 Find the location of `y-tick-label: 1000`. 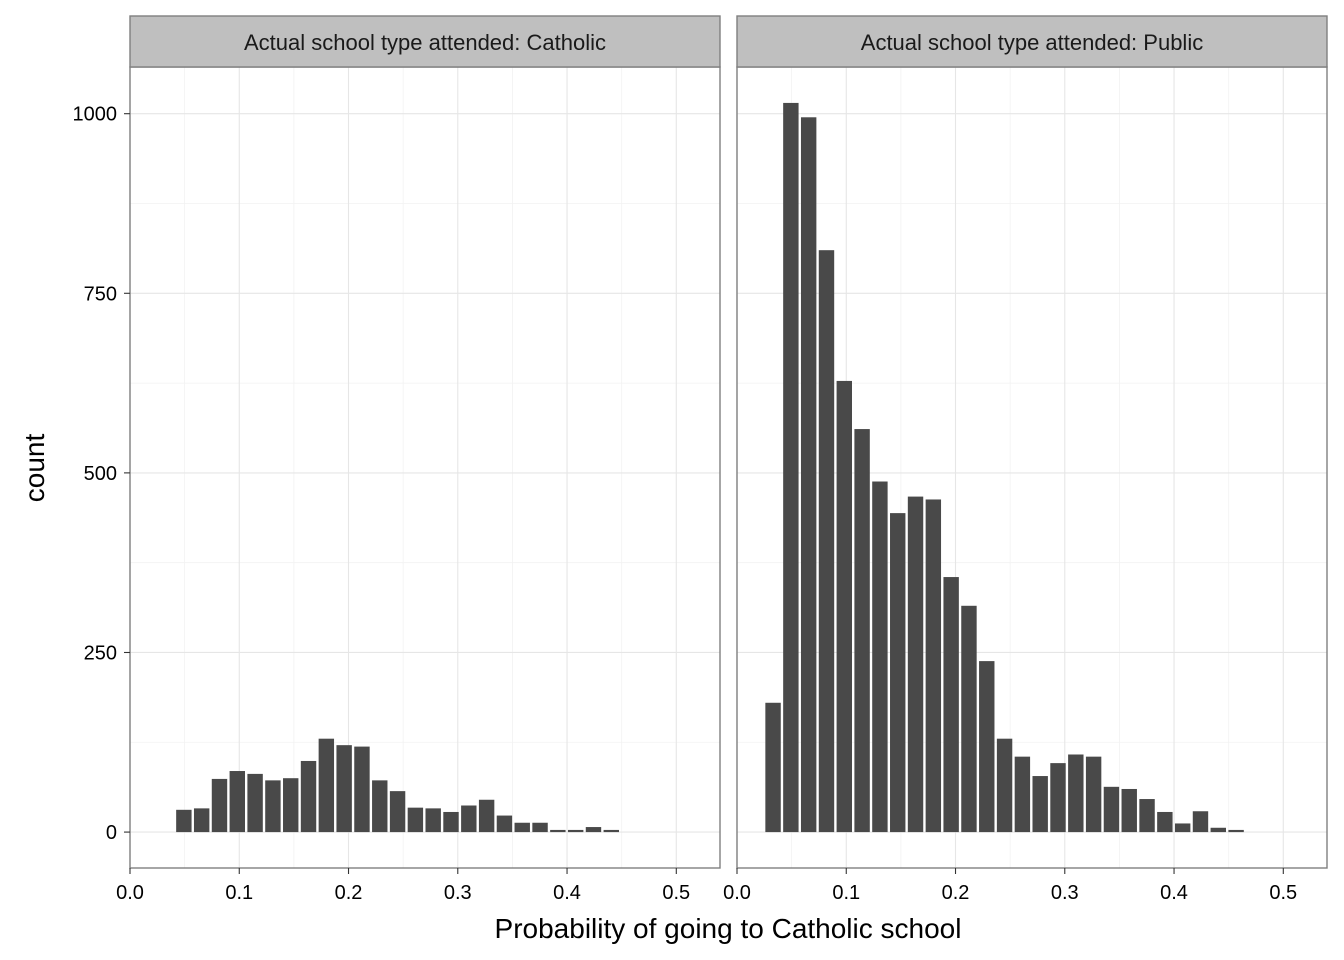

y-tick-label: 1000 is located at coordinates (95, 115).